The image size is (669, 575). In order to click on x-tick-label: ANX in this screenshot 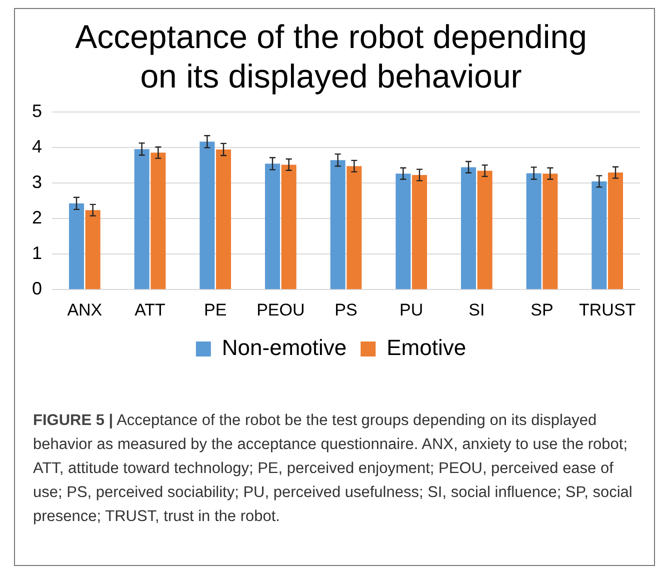, I will do `click(84, 310)`.